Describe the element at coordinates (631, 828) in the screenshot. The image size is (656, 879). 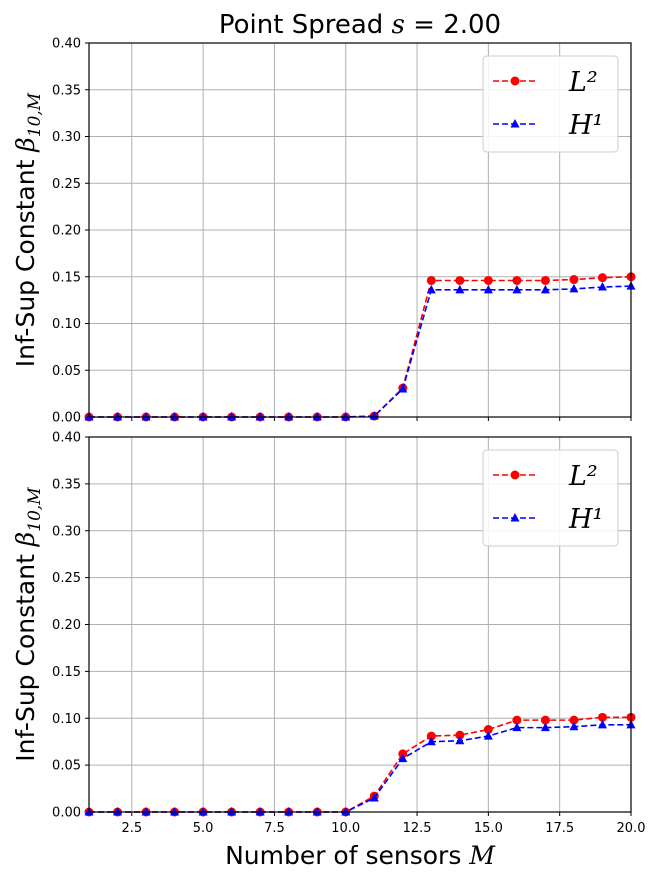
I see `x-tick-label: 20.0` at that location.